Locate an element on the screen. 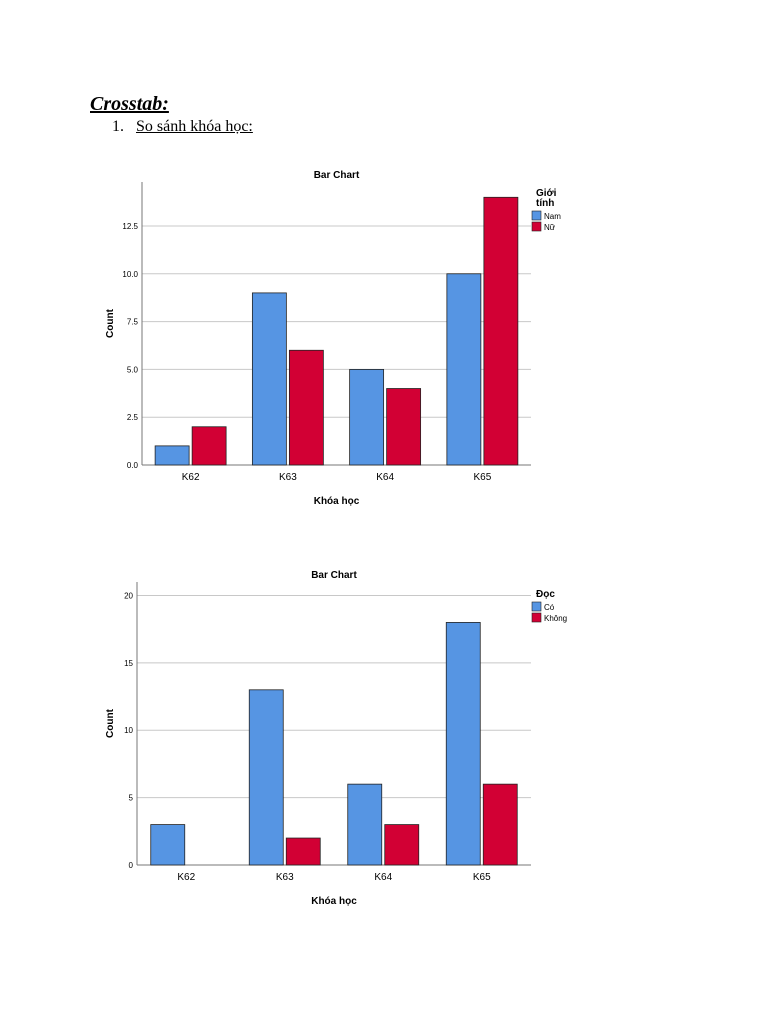 This screenshot has width=768, height=1024. y-tick-label: 10 is located at coordinates (128, 730).